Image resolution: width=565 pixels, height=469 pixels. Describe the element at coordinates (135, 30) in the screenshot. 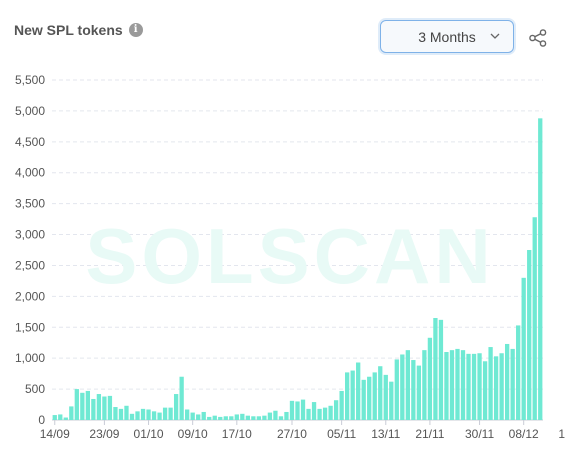

I see `info-icon: i` at that location.